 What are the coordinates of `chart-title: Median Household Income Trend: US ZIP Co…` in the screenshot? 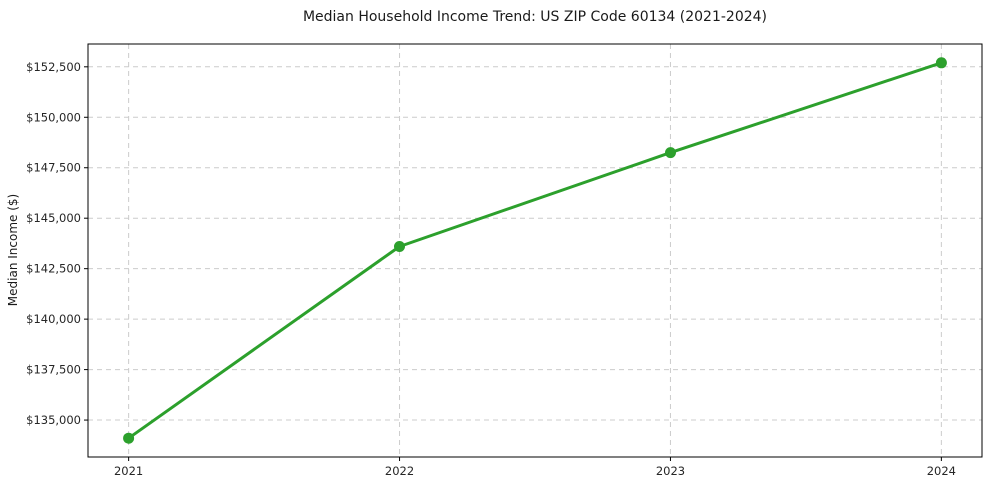 It's located at (535, 17).